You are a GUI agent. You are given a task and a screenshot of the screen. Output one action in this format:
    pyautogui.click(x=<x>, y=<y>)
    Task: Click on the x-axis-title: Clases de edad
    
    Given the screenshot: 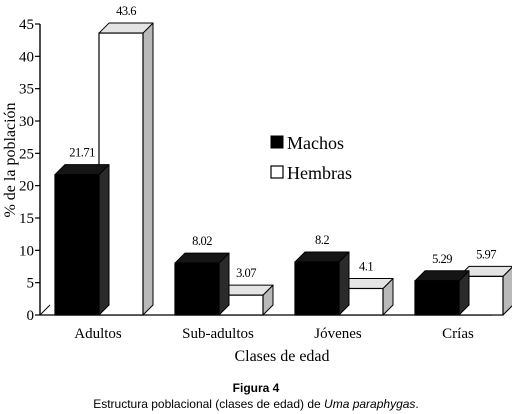 What is the action you would take?
    pyautogui.click(x=281, y=356)
    